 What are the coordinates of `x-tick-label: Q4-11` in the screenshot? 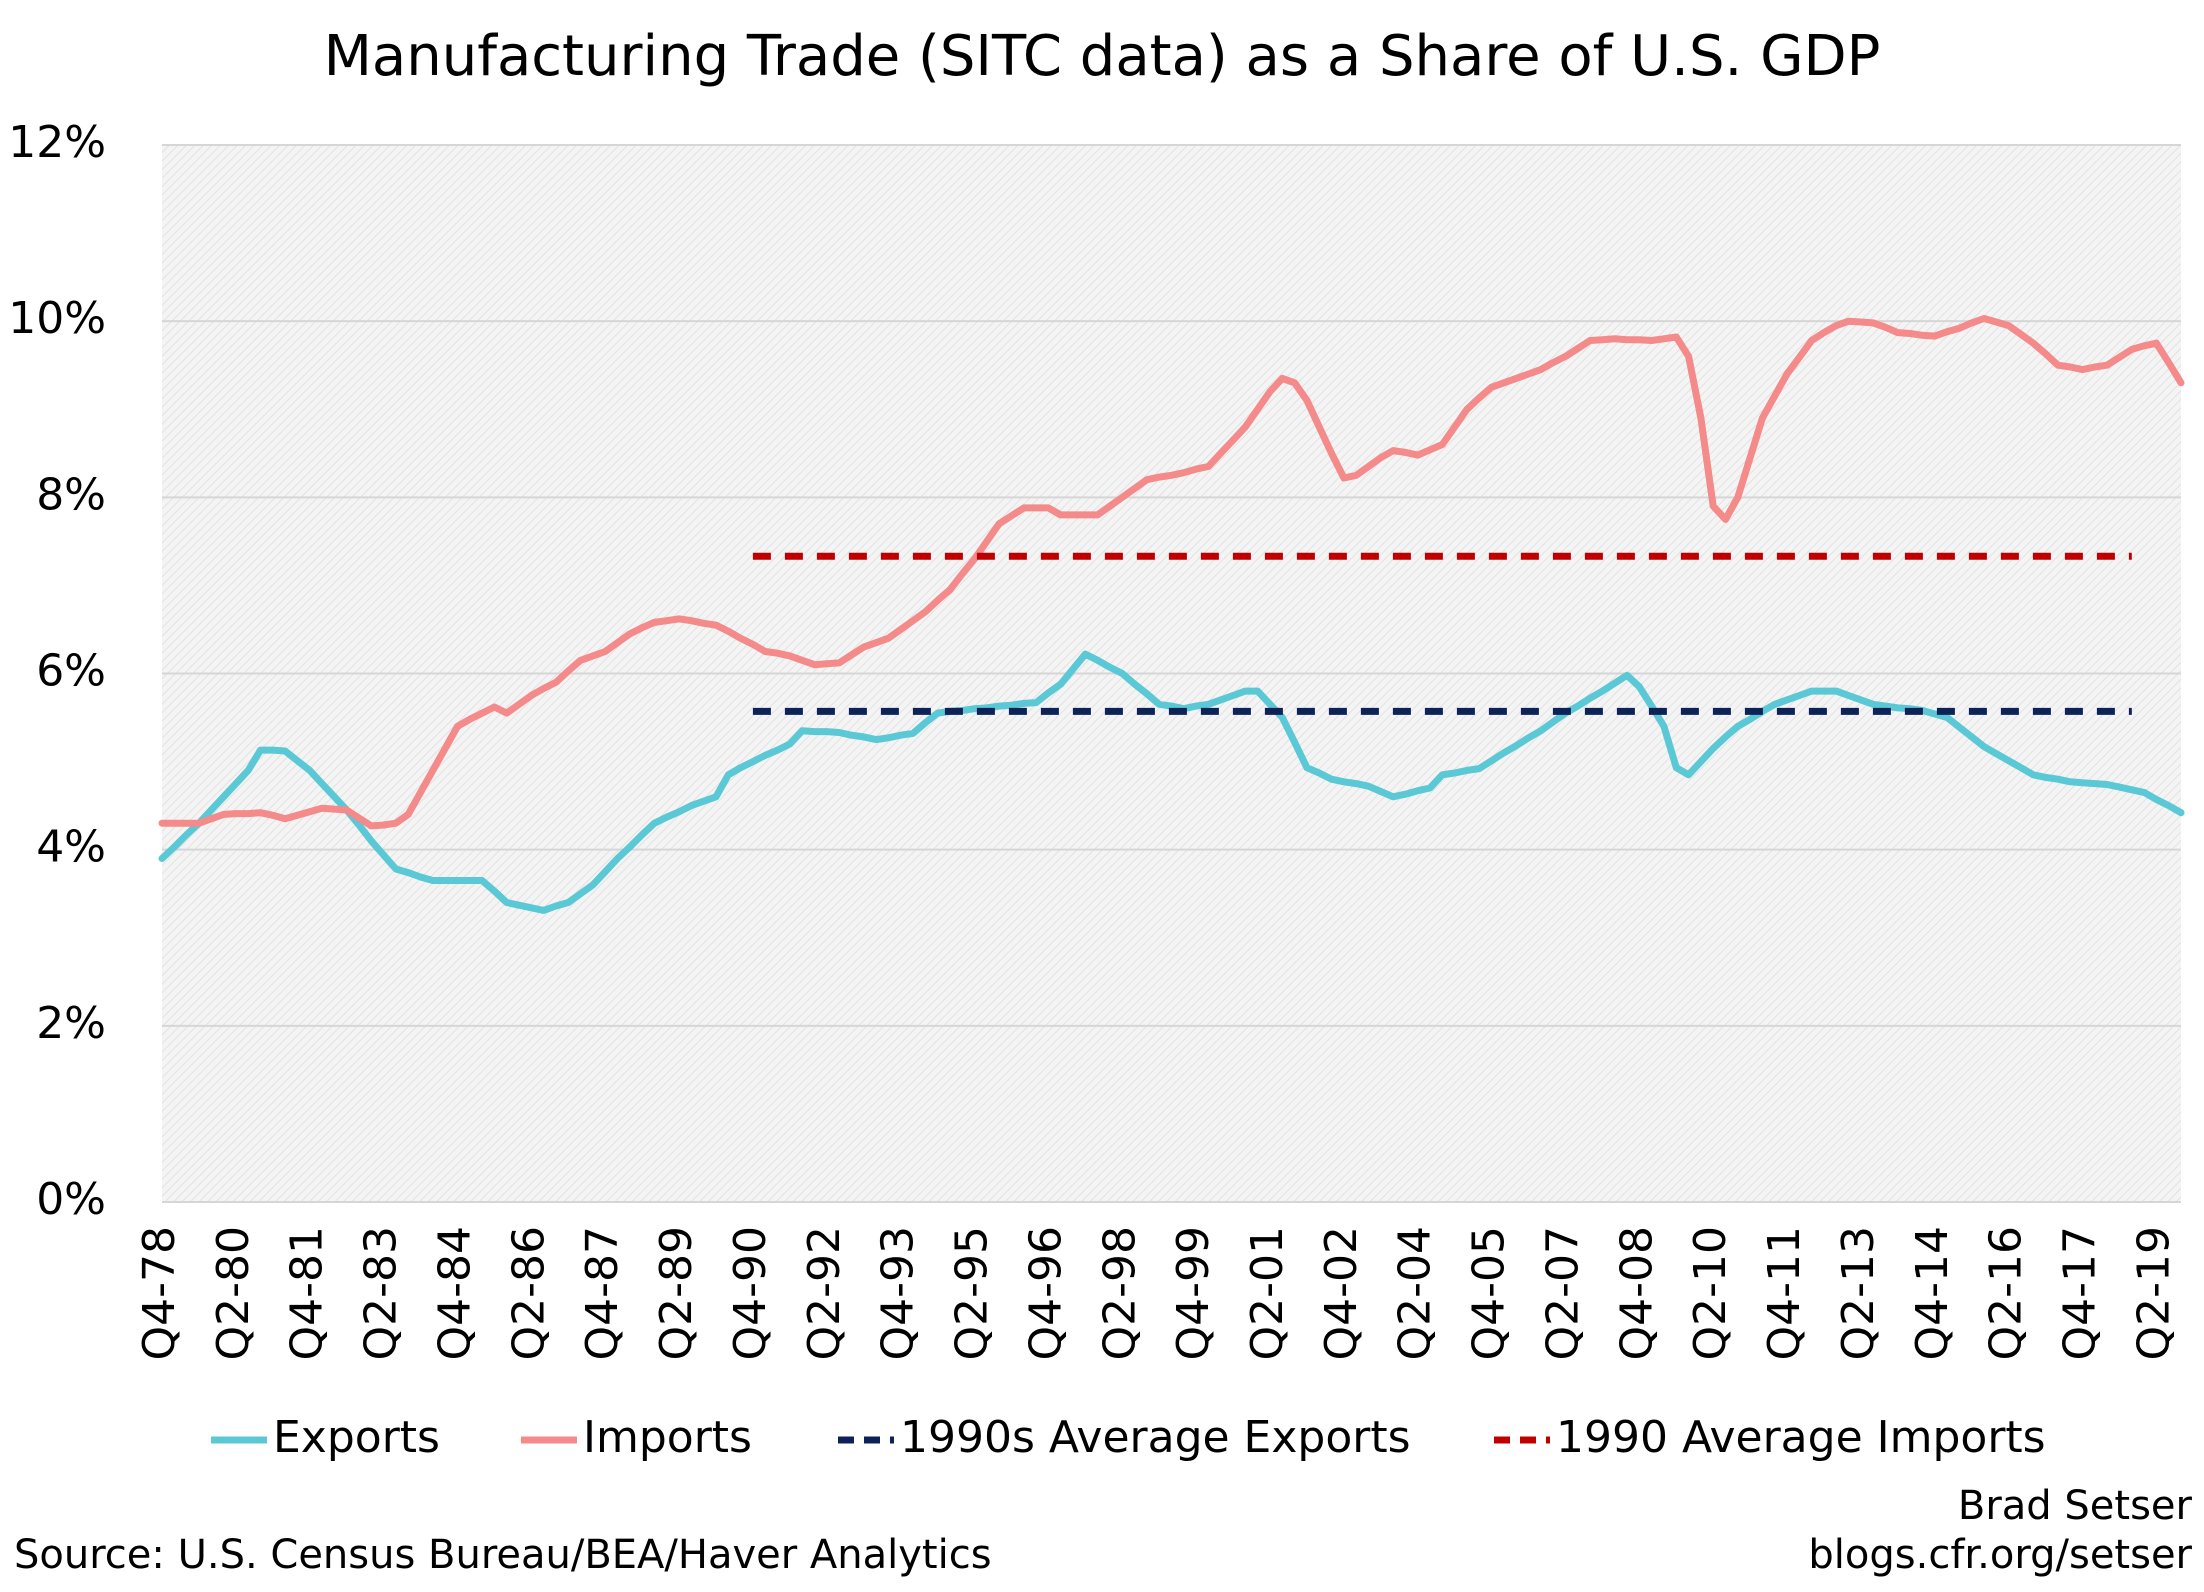 It's located at (1784, 1293).